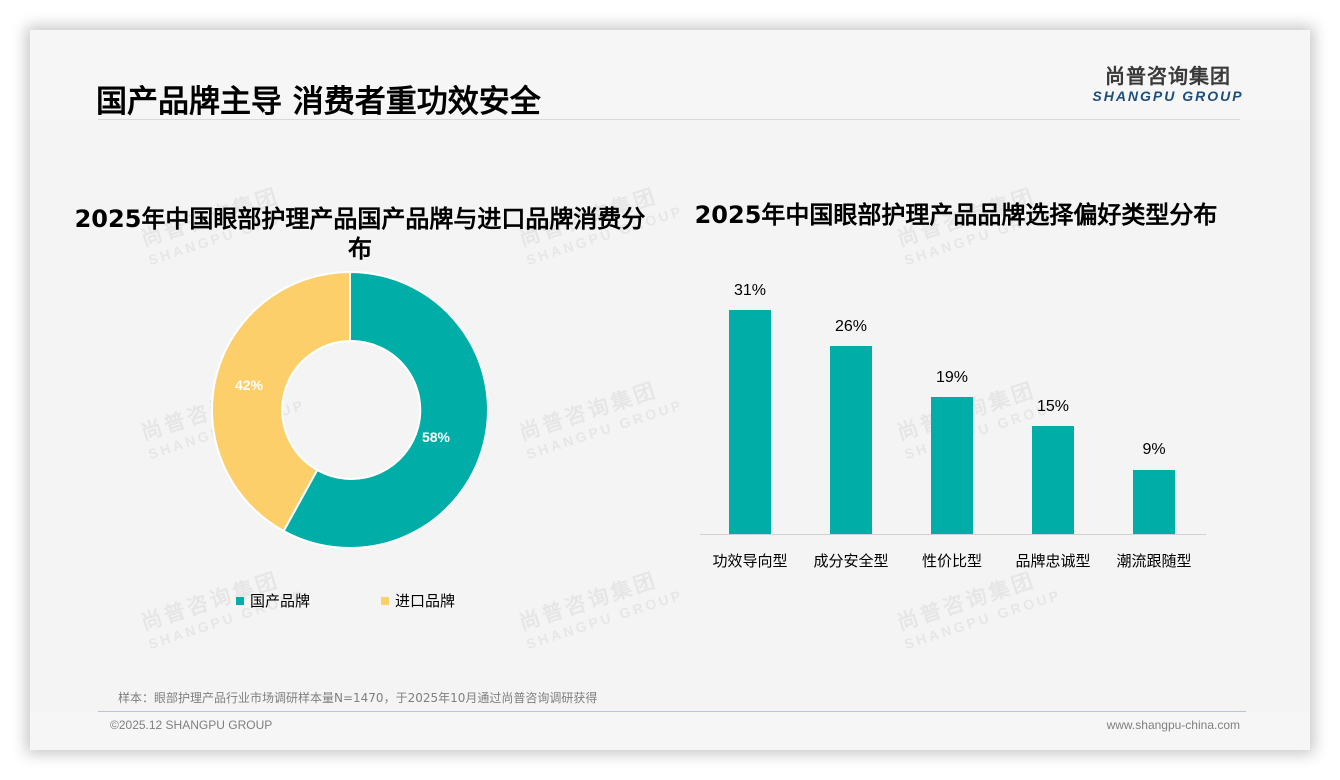 The width and height of the screenshot is (1340, 780). Describe the element at coordinates (952, 465) in the screenshot. I see `bar-value-for-money` at that location.